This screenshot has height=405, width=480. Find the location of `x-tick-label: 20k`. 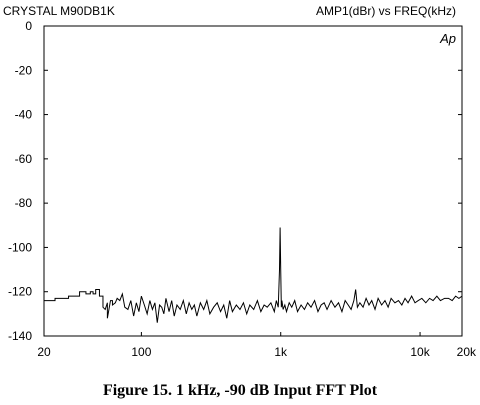

x-tick-label: 20k is located at coordinates (467, 352).